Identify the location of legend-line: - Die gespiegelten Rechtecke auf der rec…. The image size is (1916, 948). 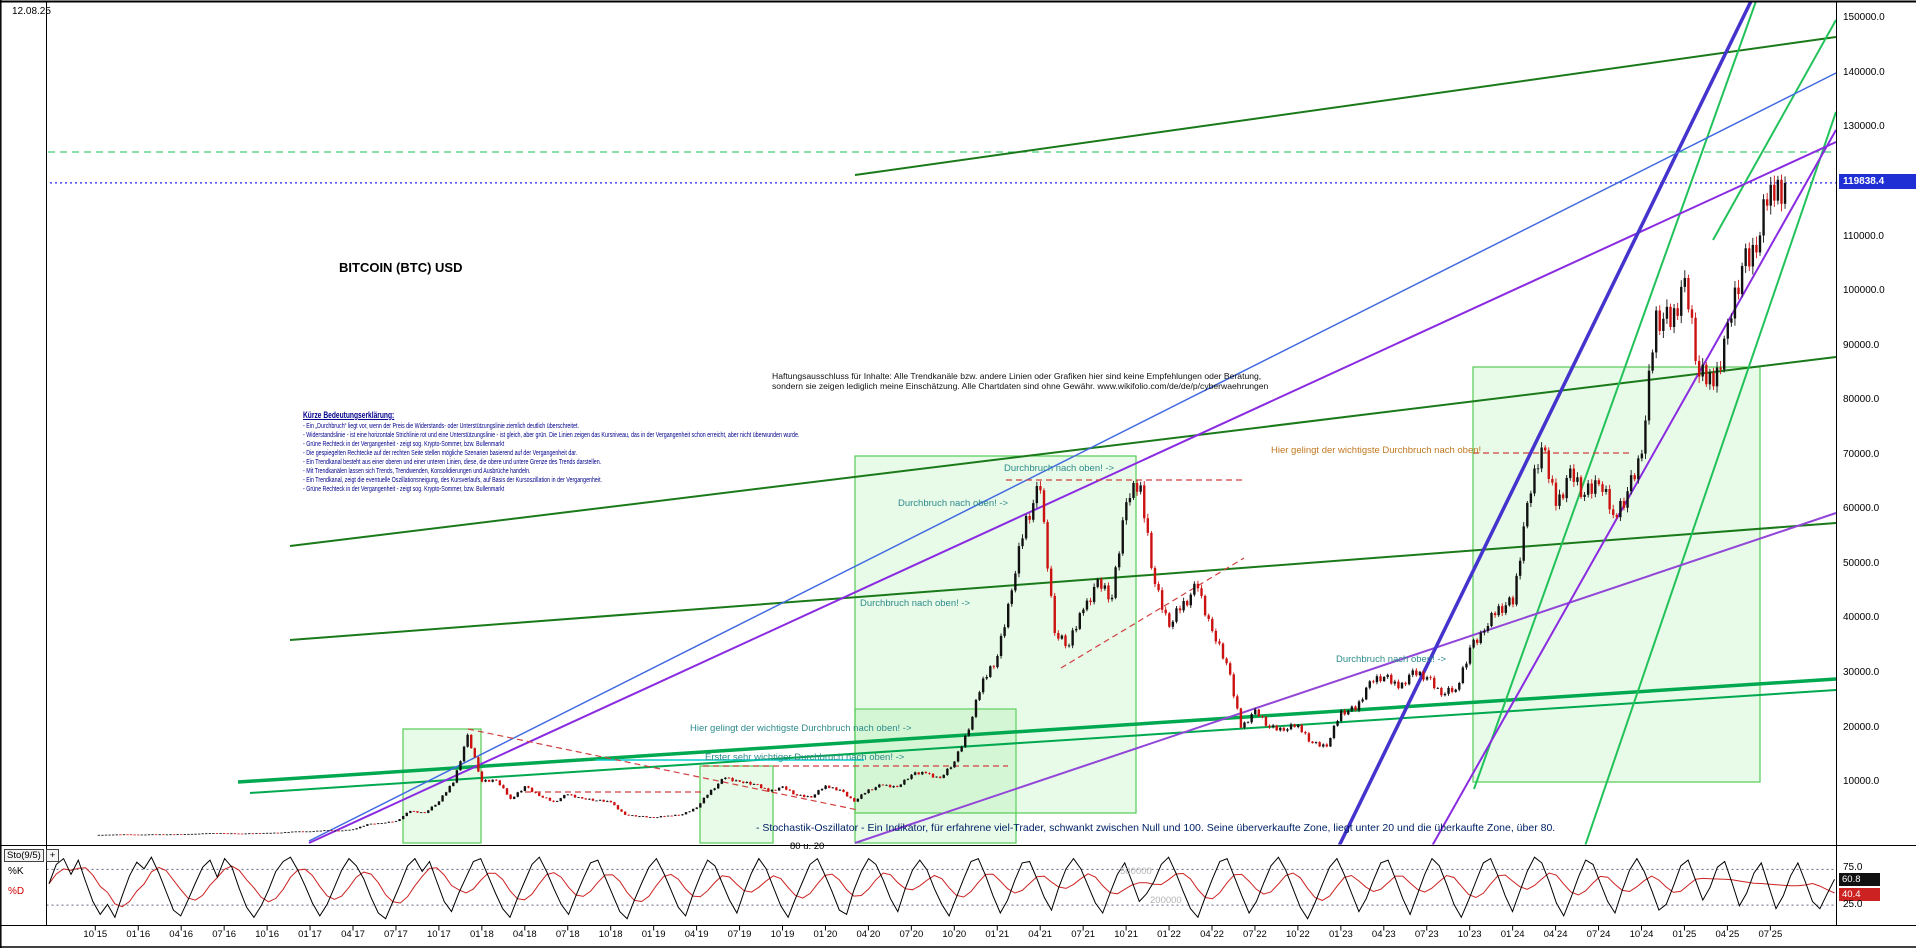
(440, 452).